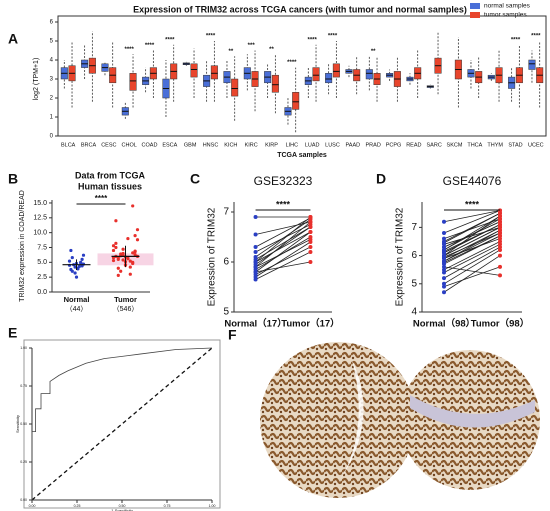  Describe the element at coordinates (381, 179) in the screenshot. I see `panel-label: D` at that location.